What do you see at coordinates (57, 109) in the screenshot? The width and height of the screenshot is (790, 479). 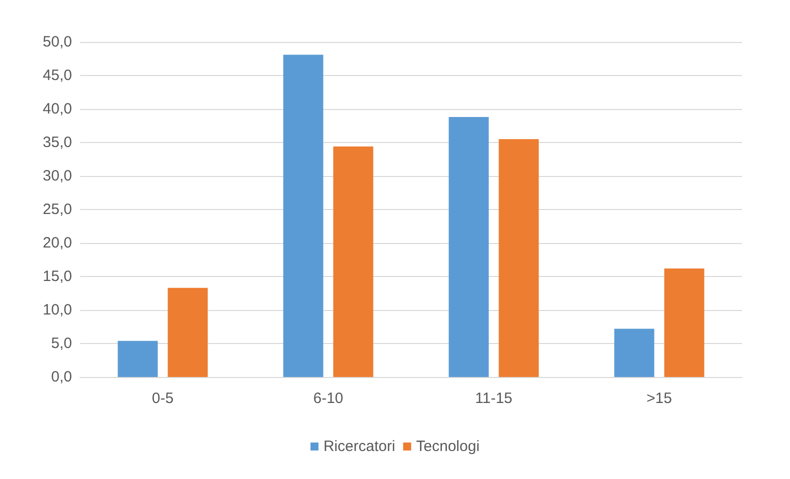 I see `y-tick-label: 40,0` at bounding box center [57, 109].